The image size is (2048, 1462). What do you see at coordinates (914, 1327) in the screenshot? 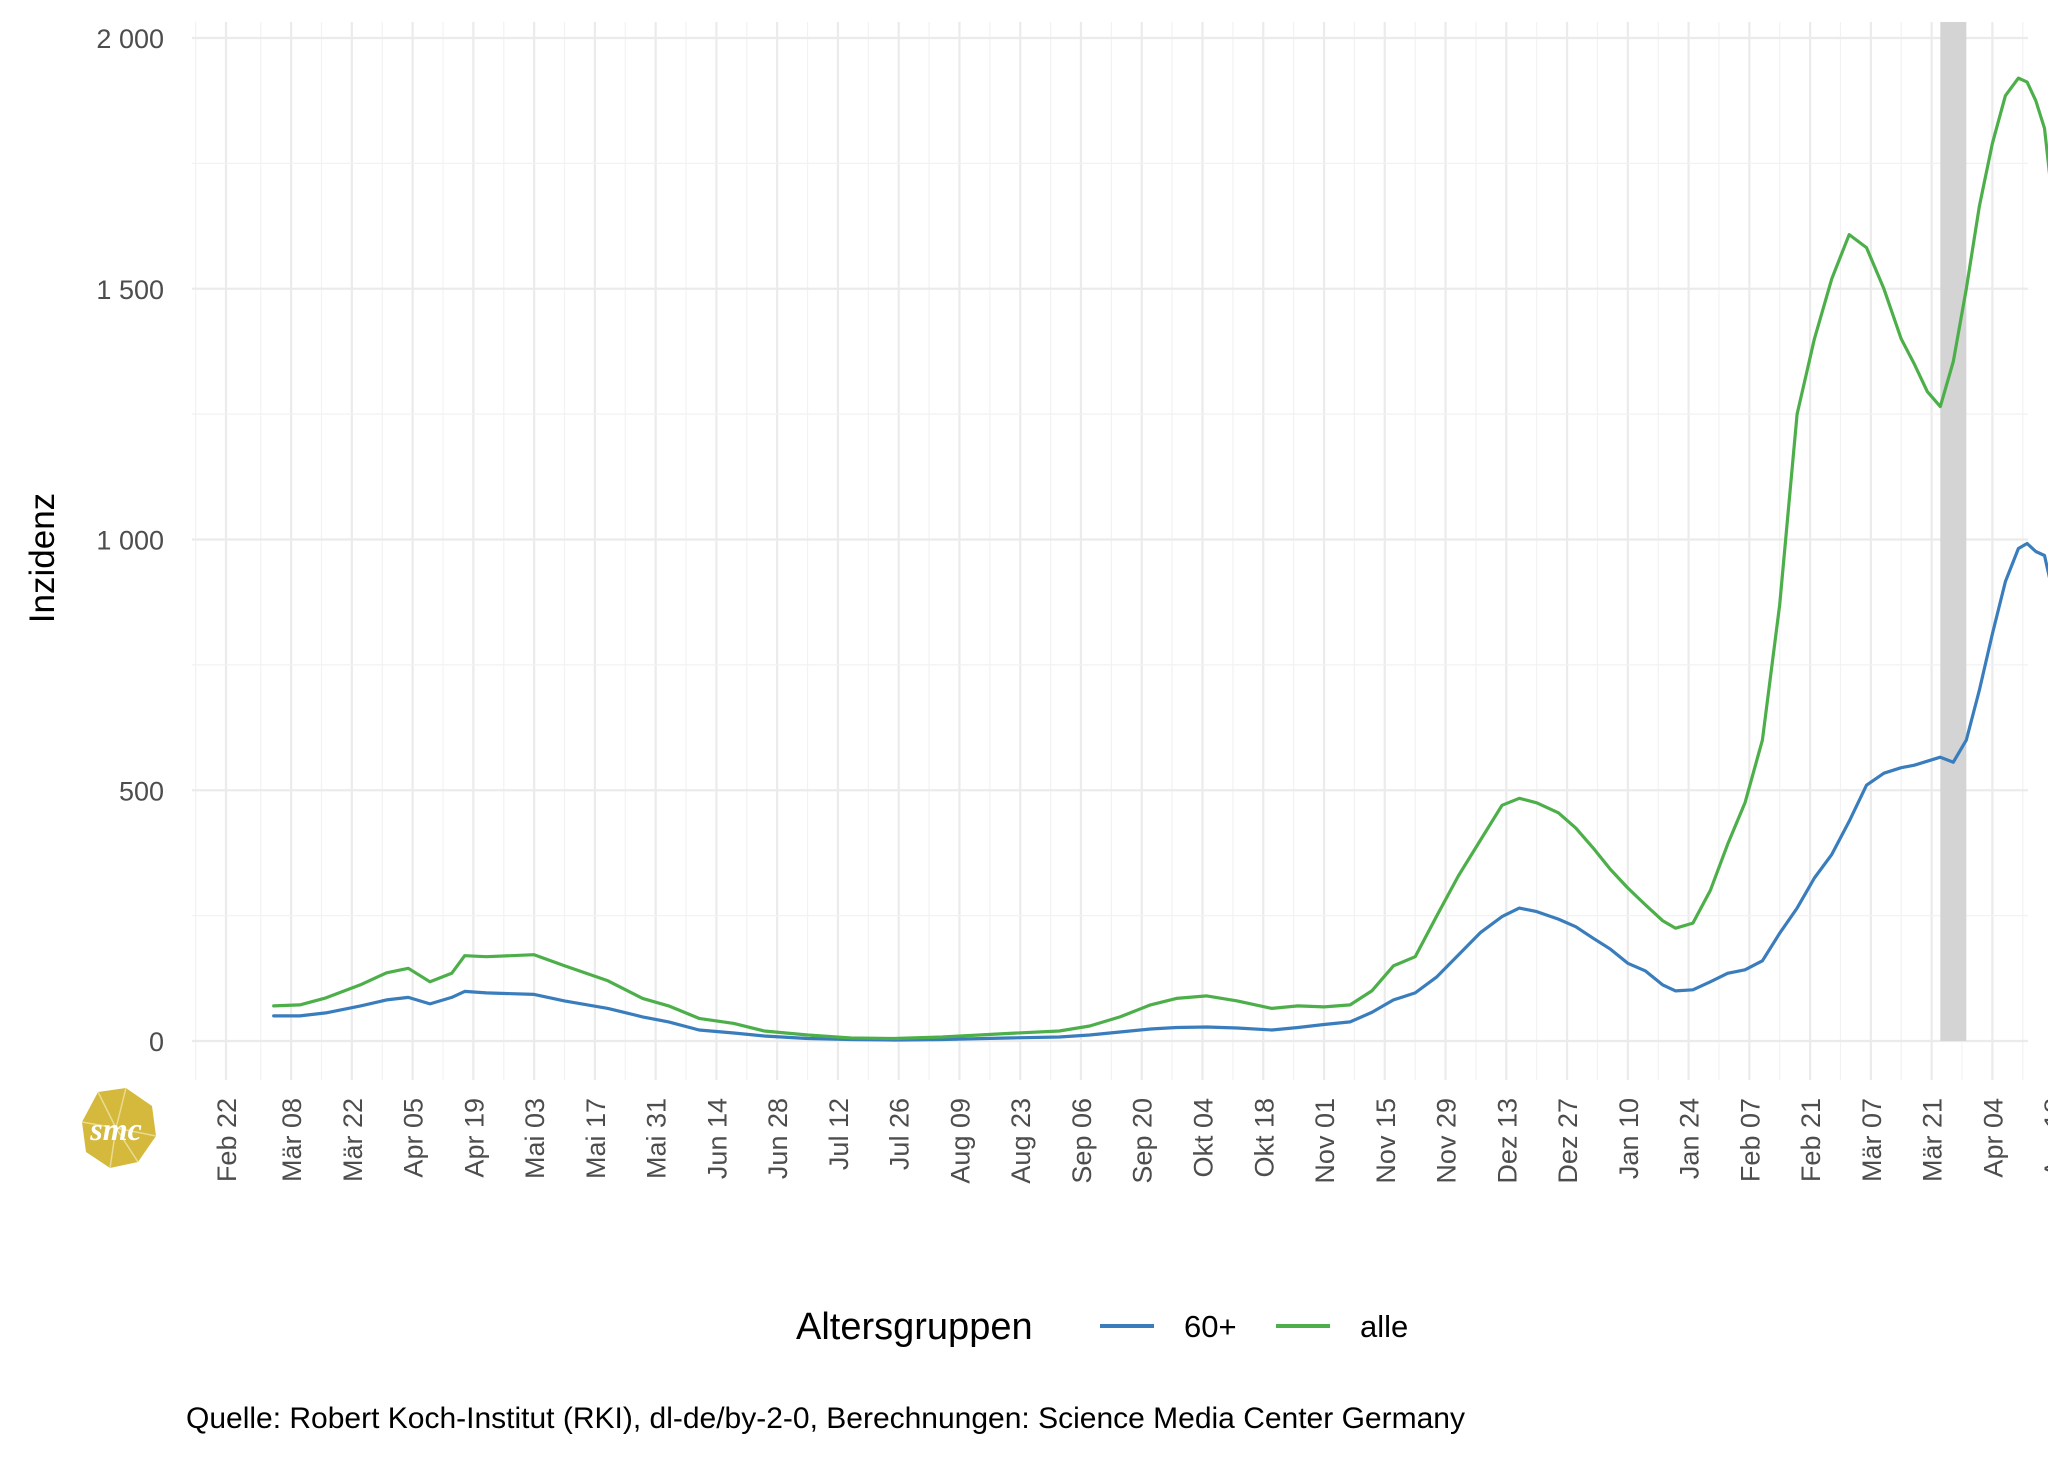
I see `legend-title: Altersgruppen` at bounding box center [914, 1327].